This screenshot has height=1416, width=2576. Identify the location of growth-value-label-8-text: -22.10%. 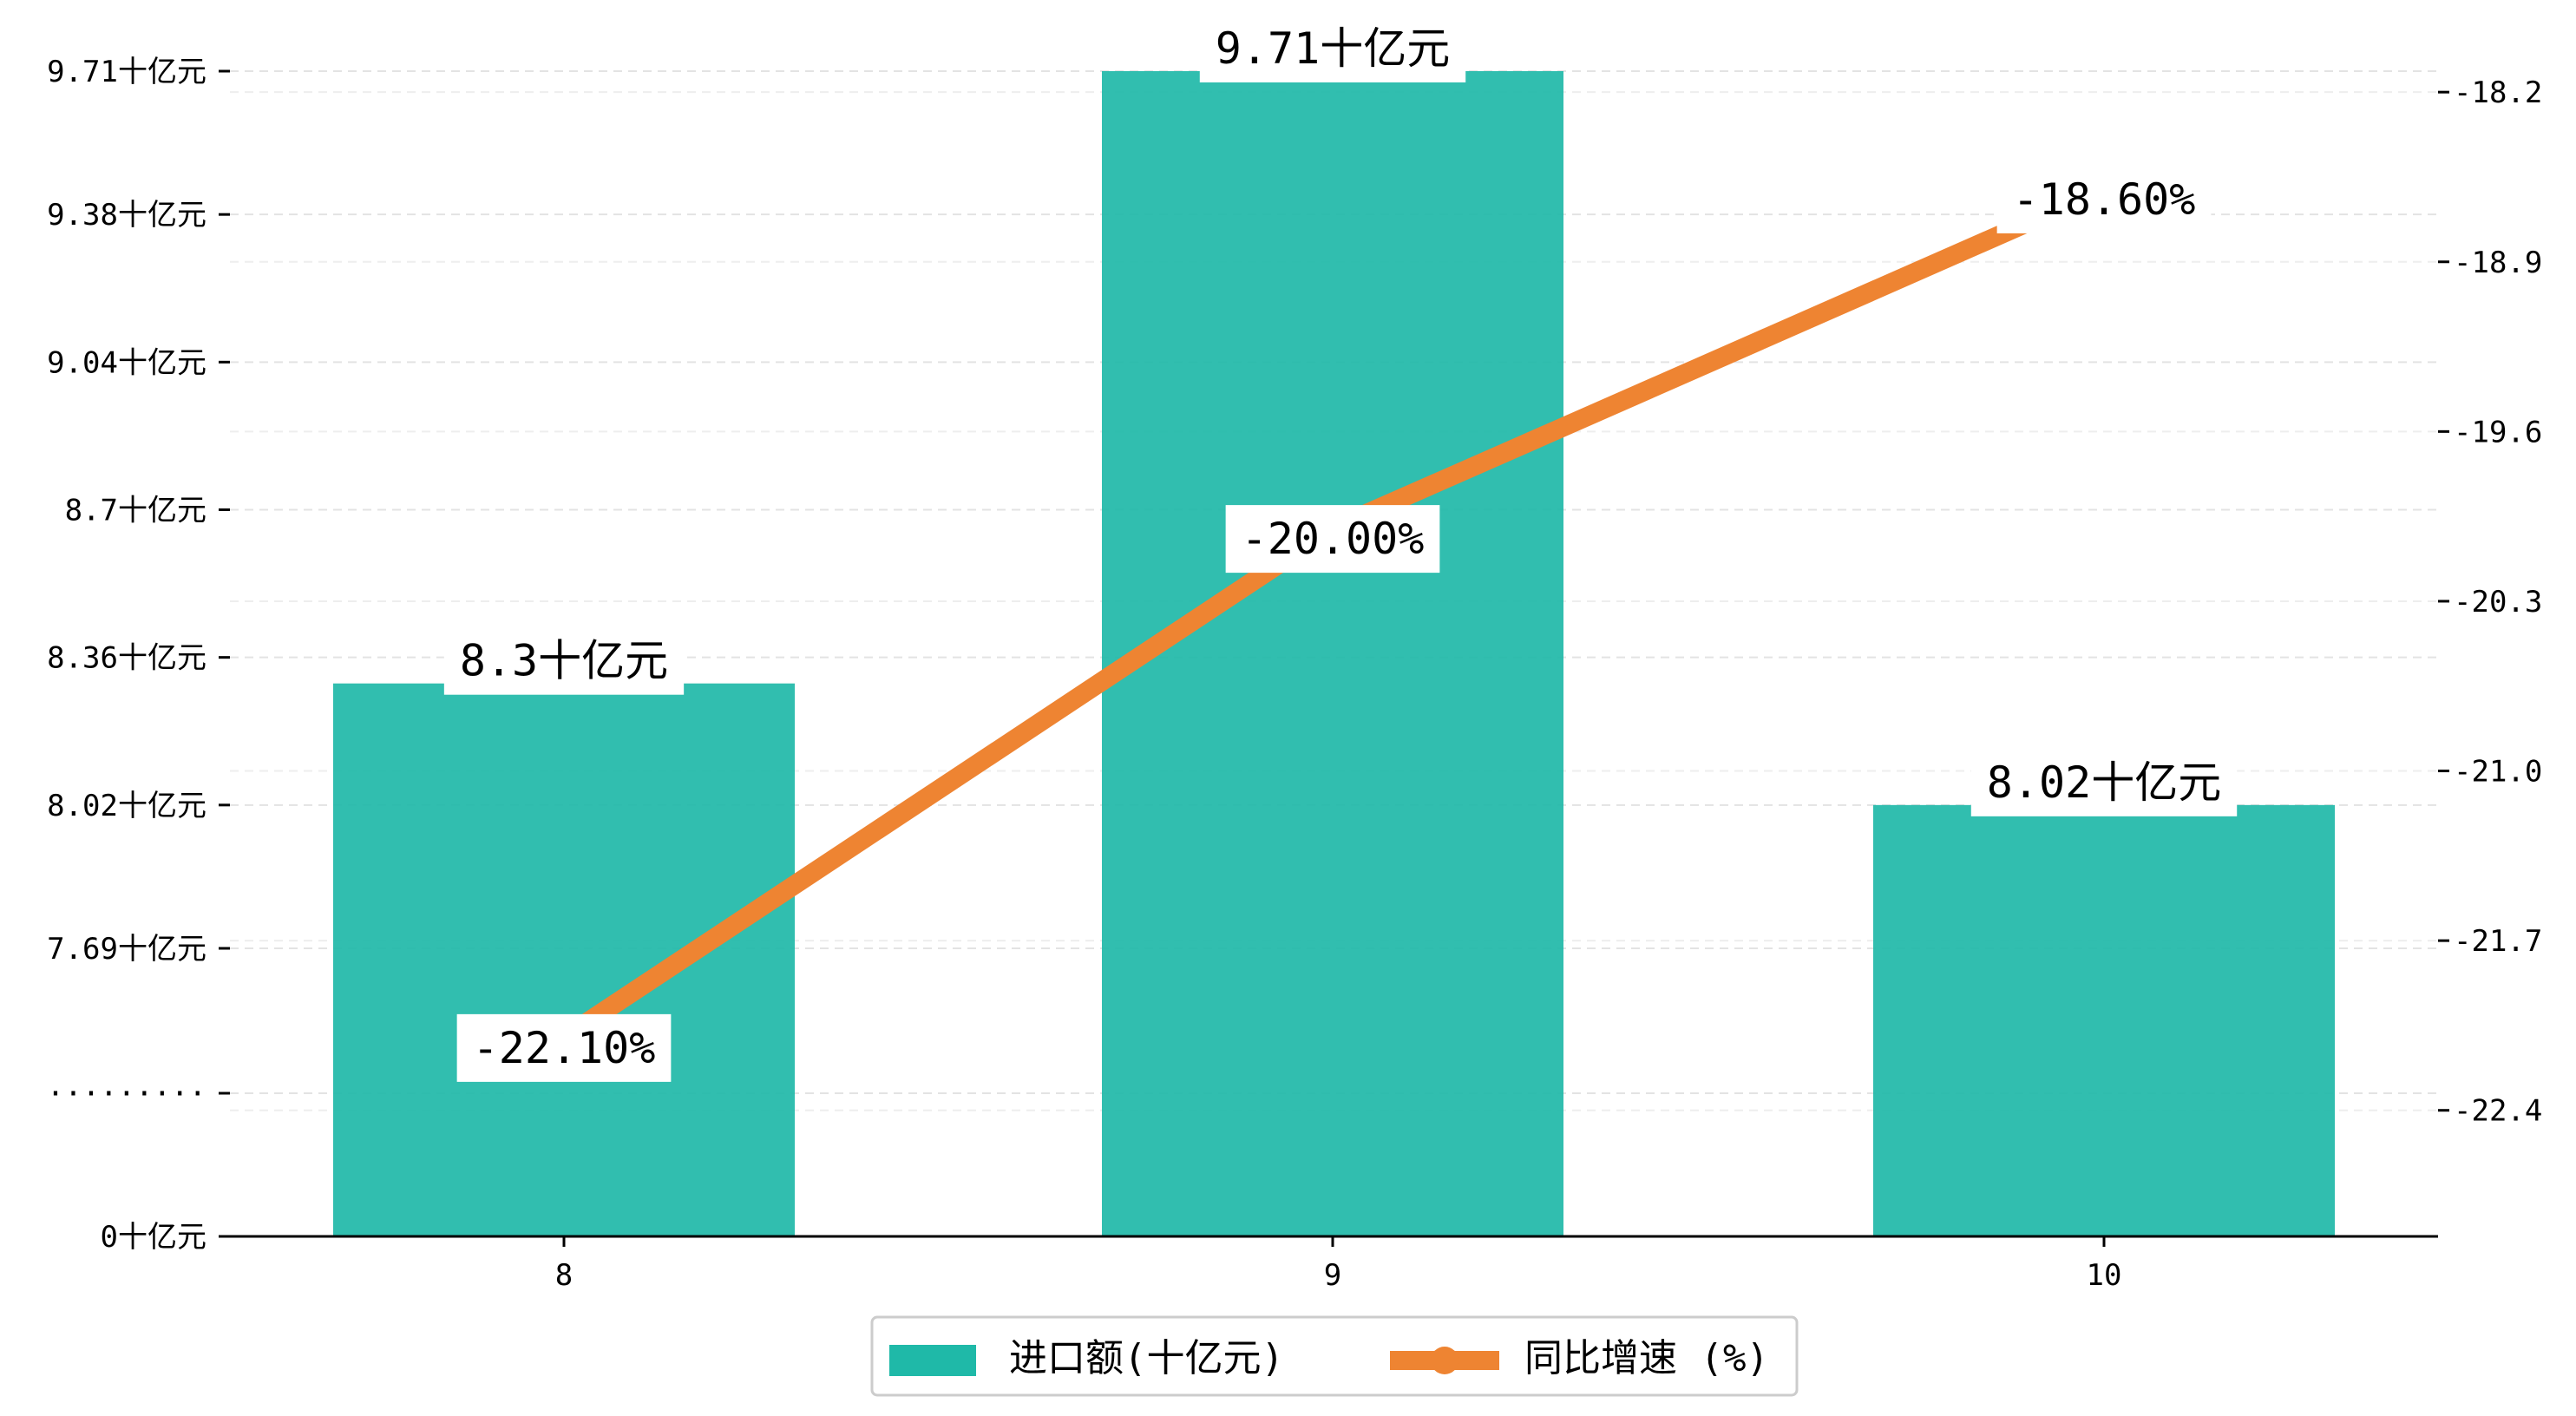
(564, 1048).